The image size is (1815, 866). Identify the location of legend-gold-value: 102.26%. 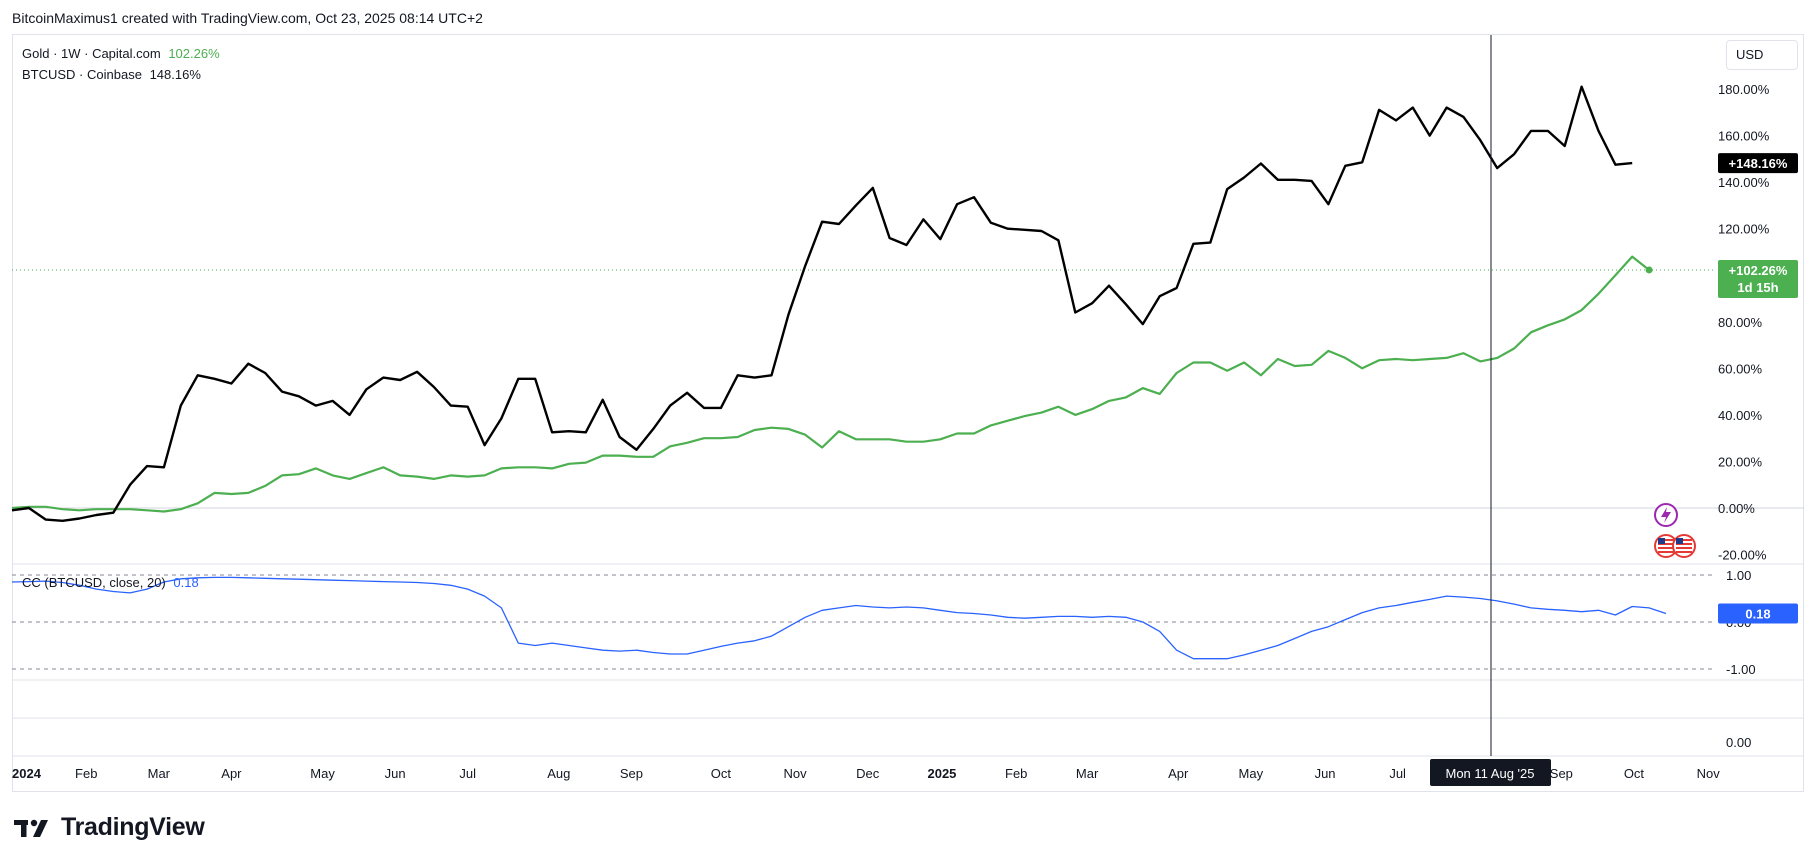
(194, 53).